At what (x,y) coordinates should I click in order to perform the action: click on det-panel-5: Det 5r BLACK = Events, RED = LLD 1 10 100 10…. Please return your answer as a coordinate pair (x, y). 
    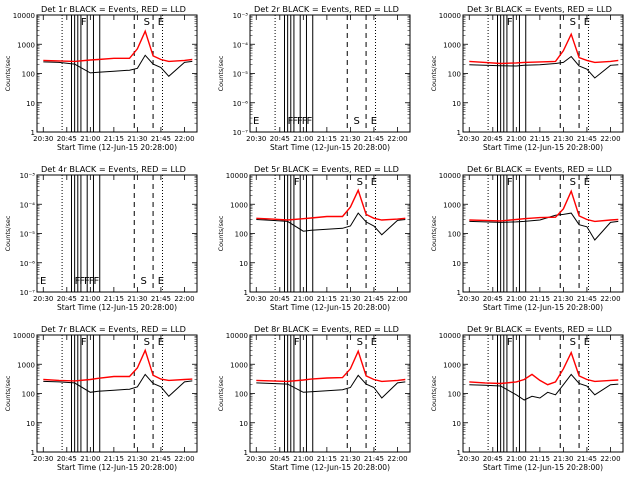
    Looking at the image, I should click on (314, 238).